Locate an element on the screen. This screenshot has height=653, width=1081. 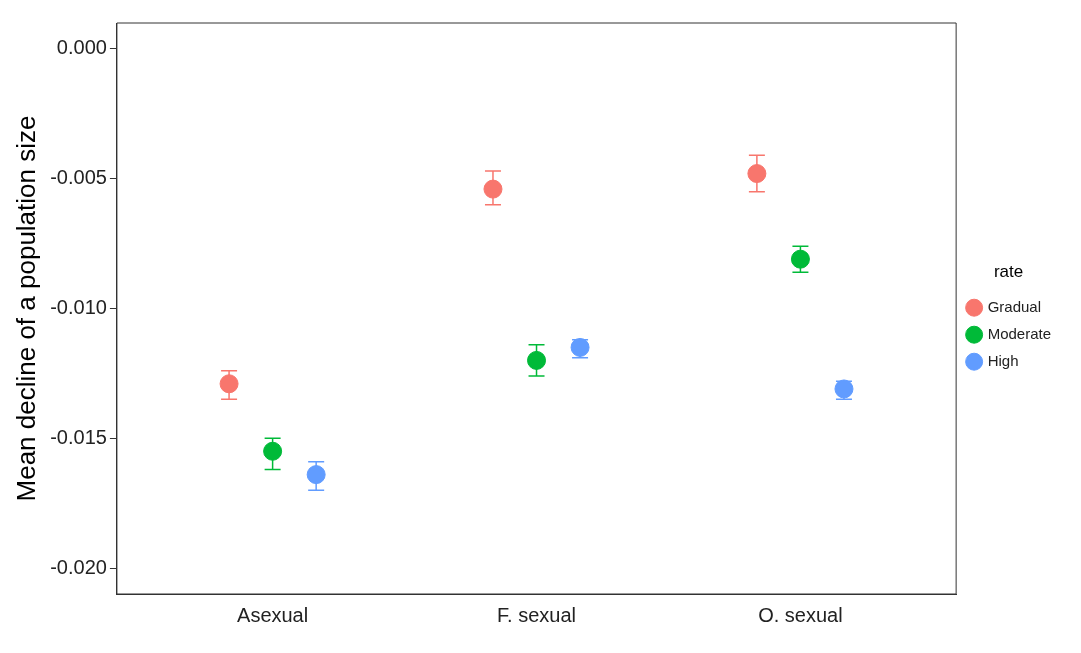
y-tick-label: -0.015 is located at coordinates (78, 436).